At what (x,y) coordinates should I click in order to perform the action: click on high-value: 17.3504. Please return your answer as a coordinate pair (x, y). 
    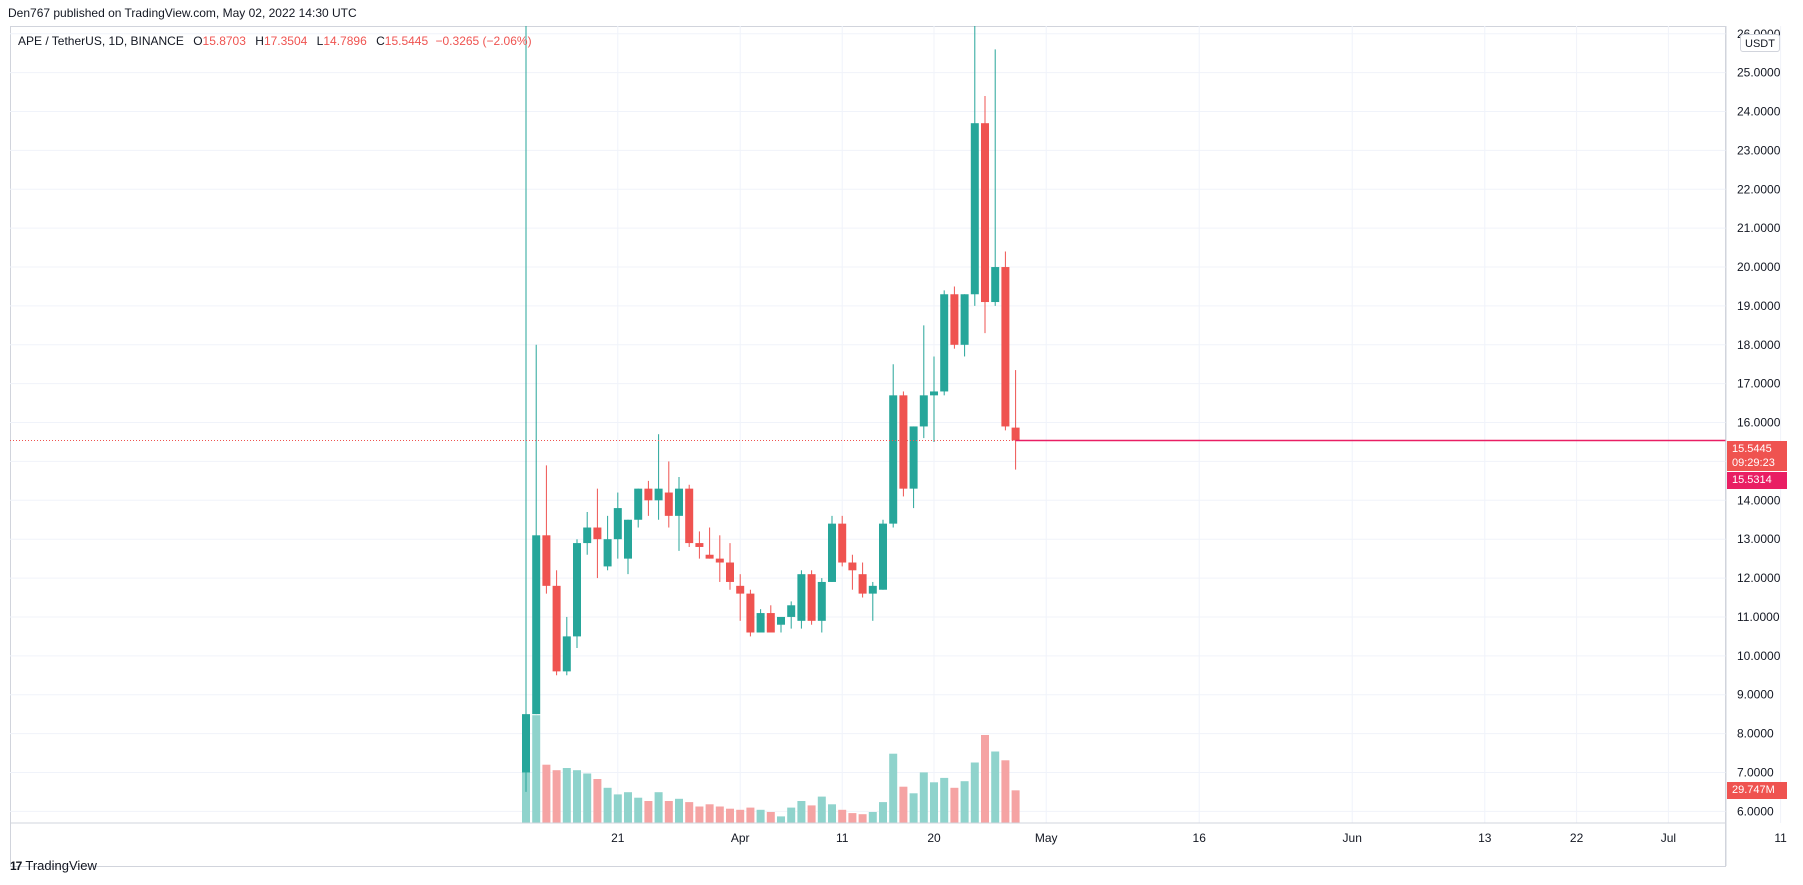
    Looking at the image, I should click on (285, 41).